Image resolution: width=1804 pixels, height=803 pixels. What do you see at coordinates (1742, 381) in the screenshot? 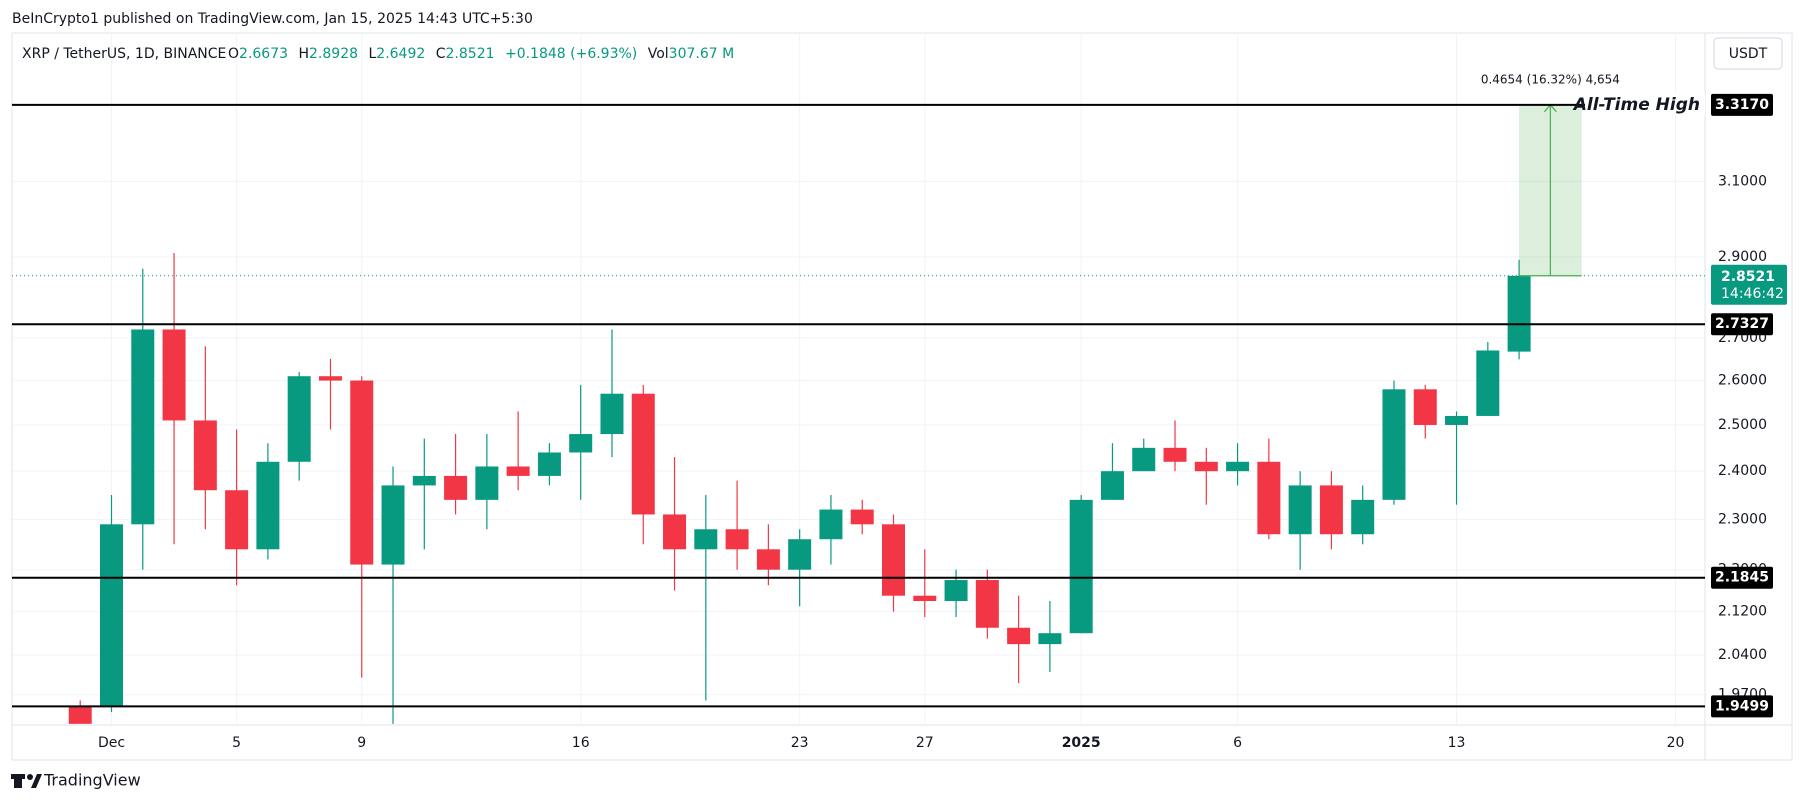
I see `y-tick-label: 2.6000` at bounding box center [1742, 381].